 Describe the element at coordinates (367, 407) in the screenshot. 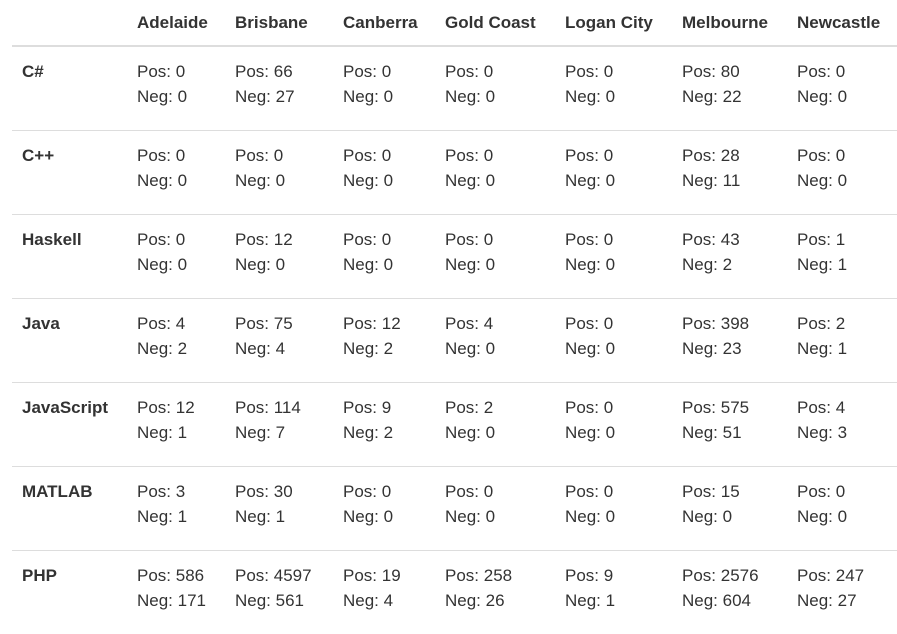

I see `pos-count: Pos: 9` at that location.